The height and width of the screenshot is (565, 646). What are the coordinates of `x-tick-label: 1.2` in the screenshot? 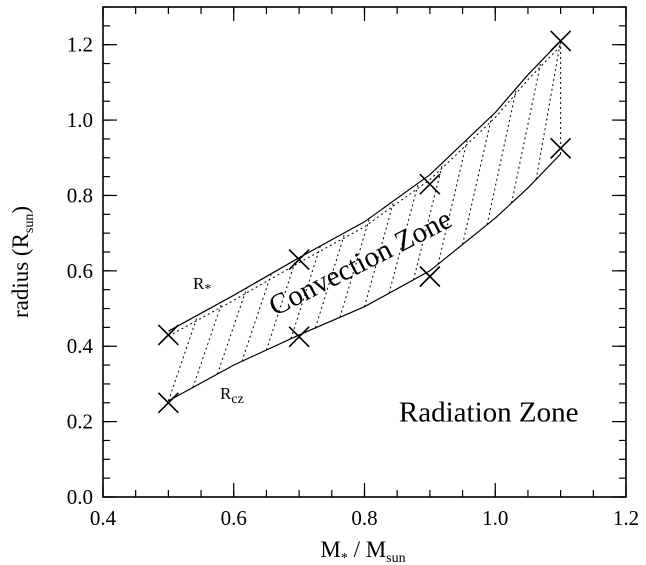 It's located at (626, 518).